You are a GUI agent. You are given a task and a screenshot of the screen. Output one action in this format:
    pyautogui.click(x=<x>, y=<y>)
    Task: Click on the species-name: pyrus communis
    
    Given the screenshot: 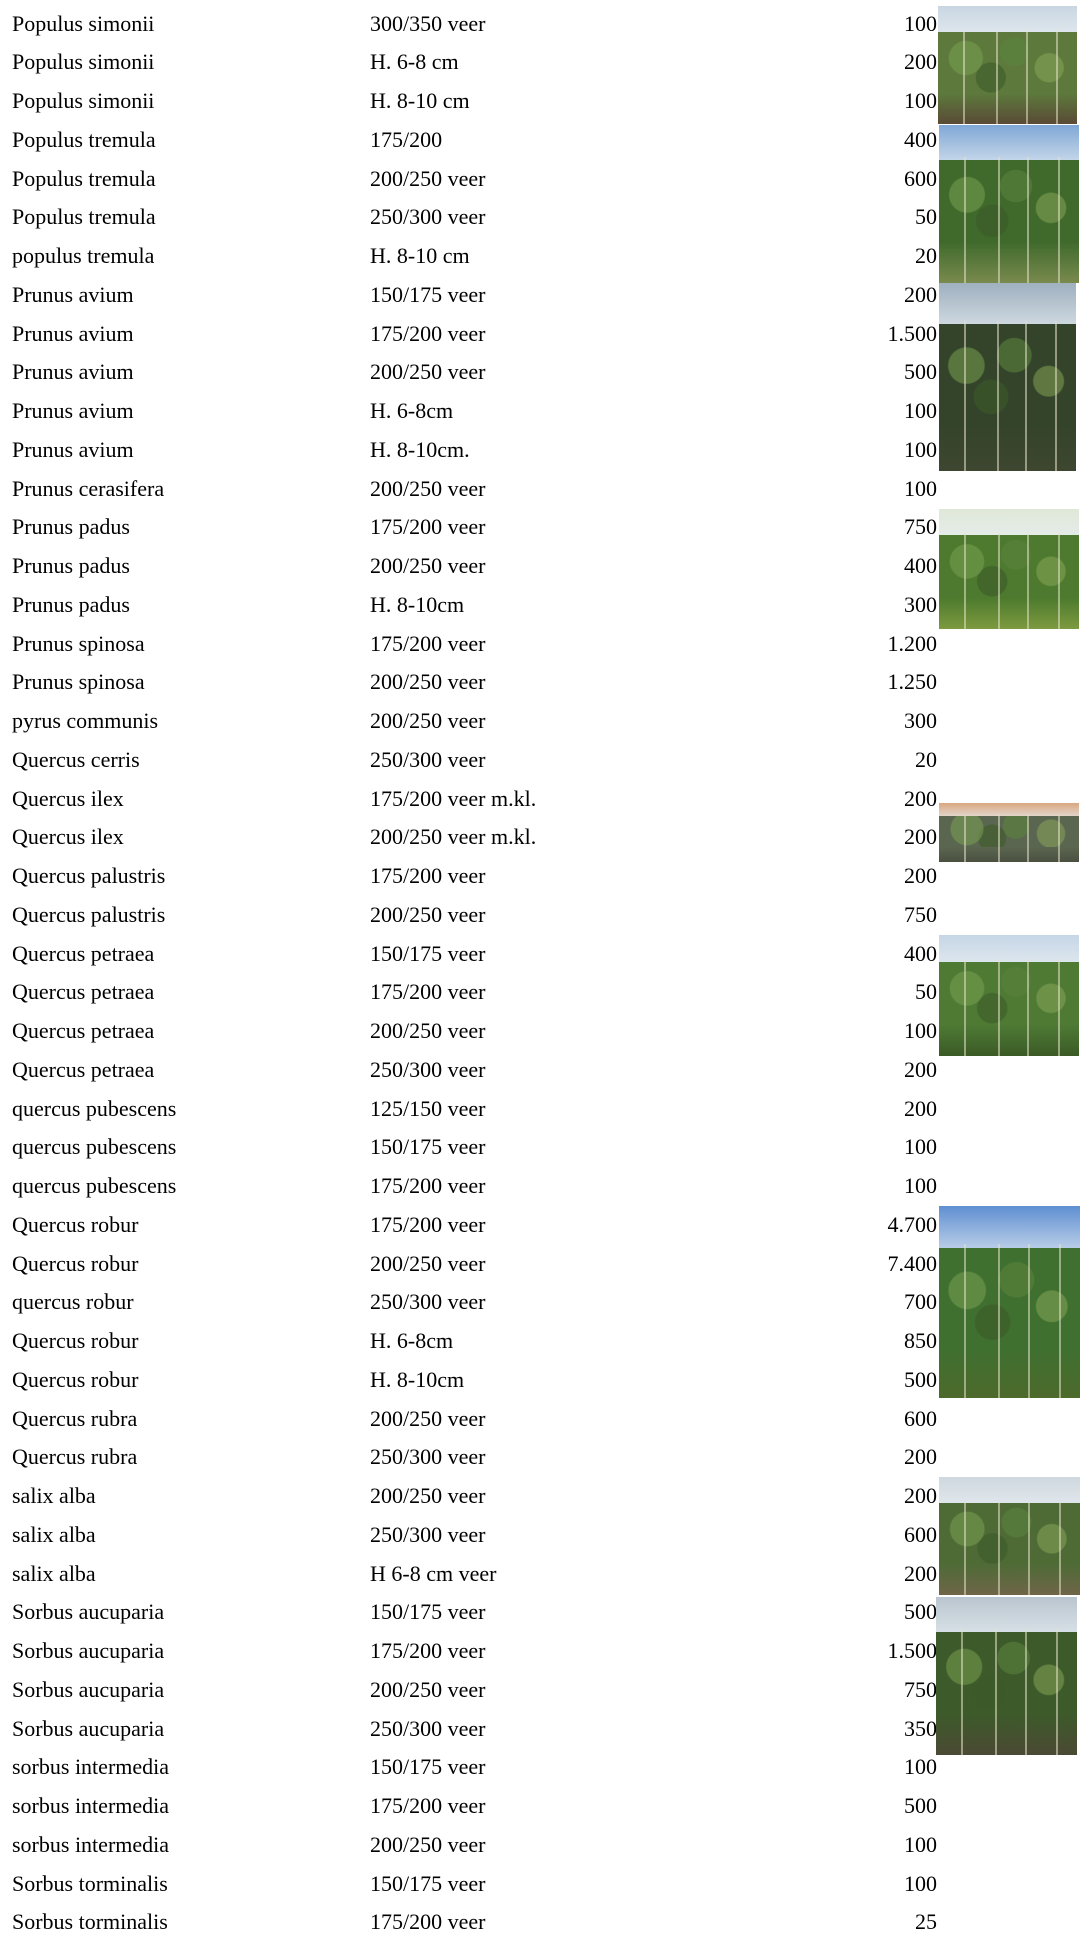 What is the action you would take?
    pyautogui.click(x=85, y=720)
    